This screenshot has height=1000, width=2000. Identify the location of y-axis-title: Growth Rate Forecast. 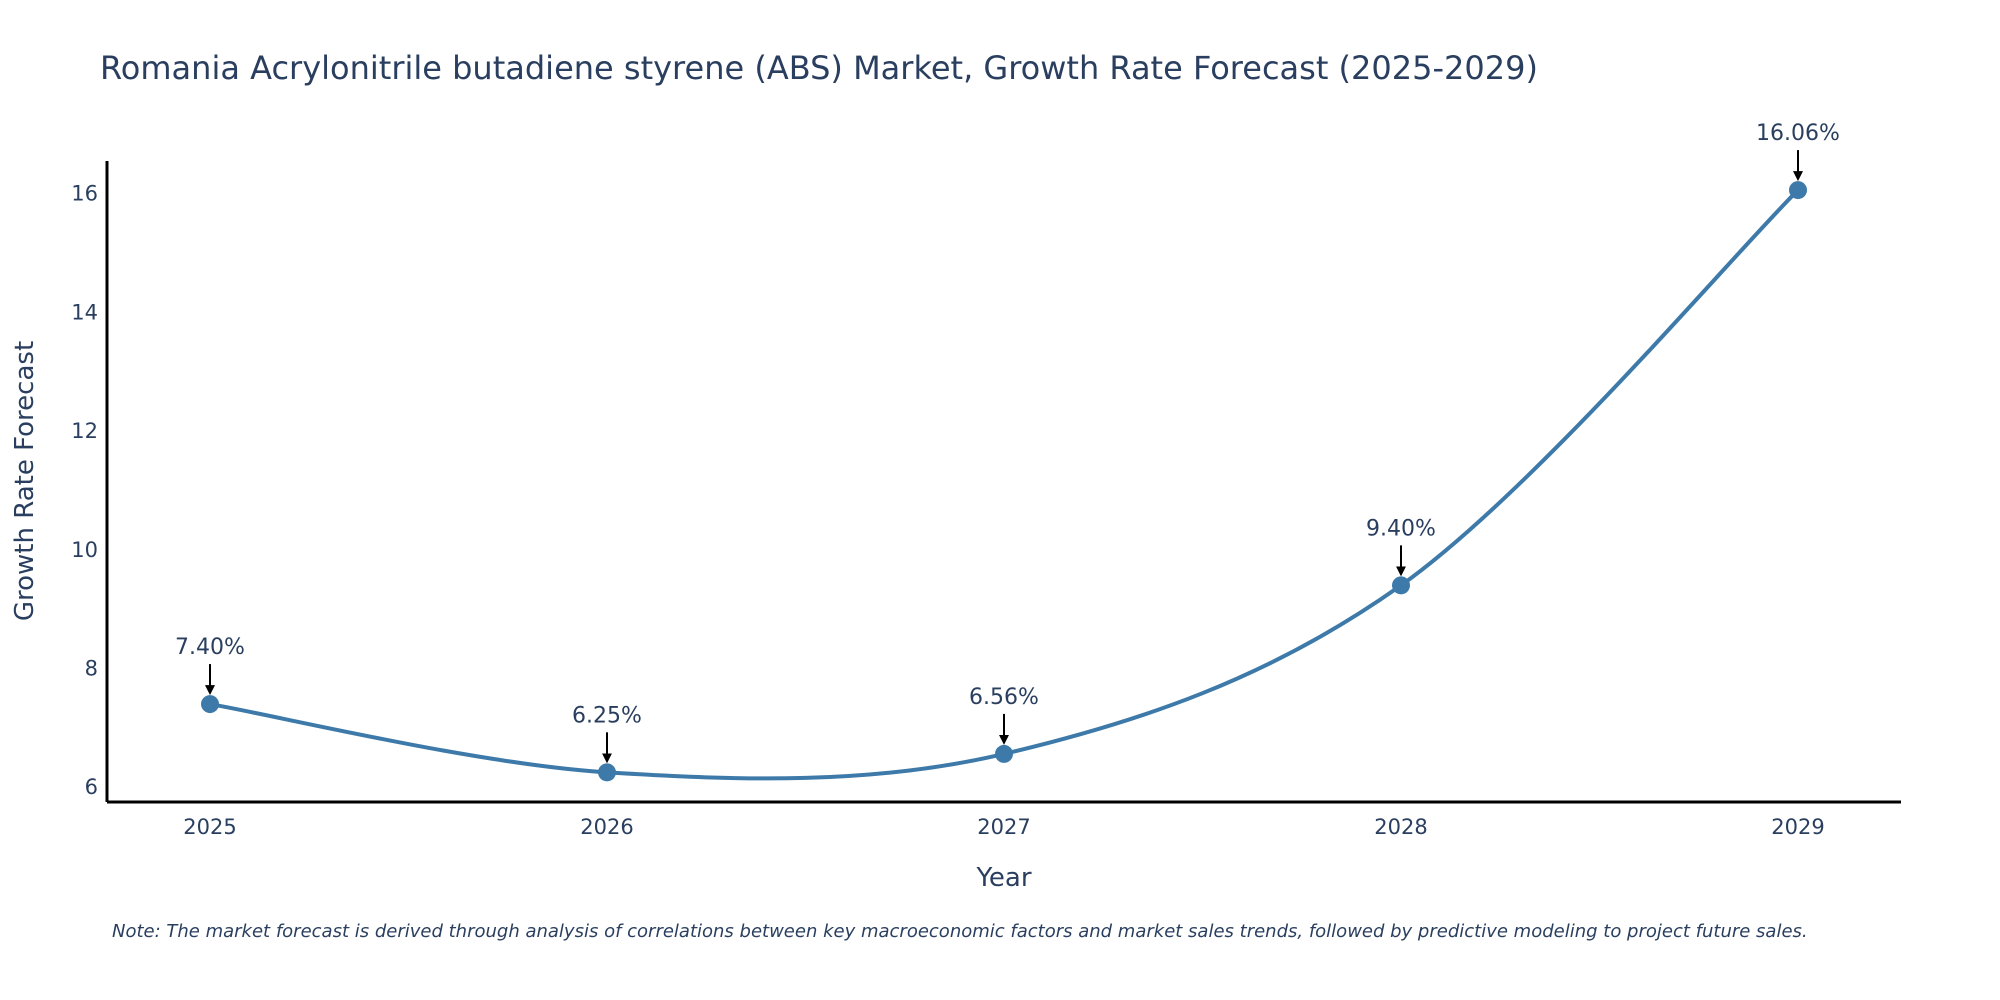
(25, 481).